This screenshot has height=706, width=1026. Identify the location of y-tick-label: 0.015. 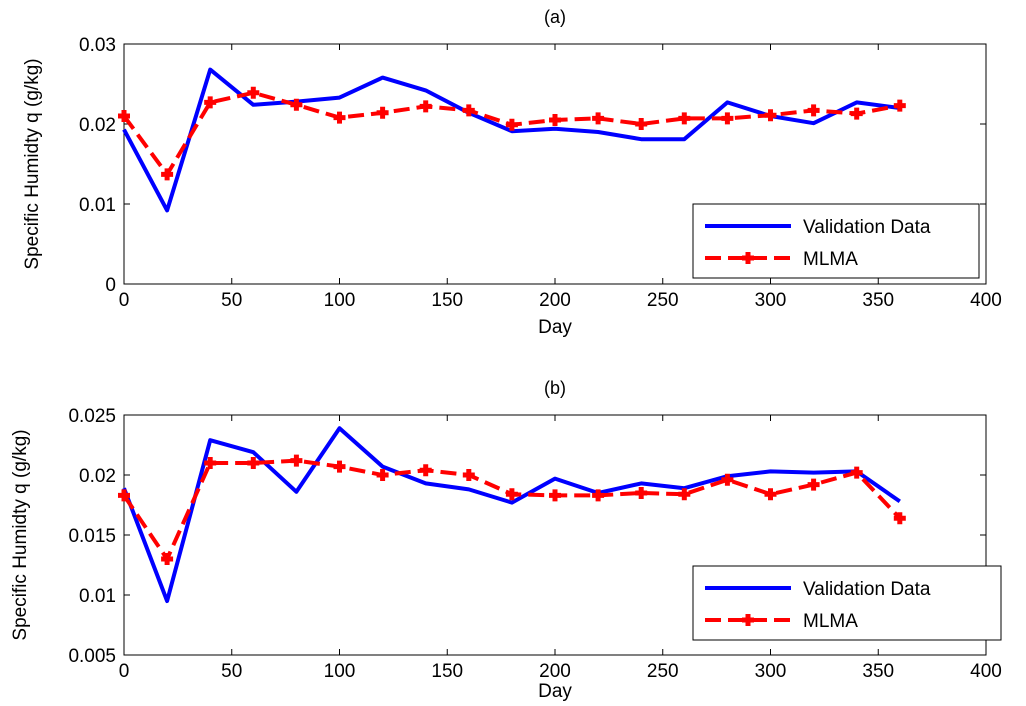
(92, 536).